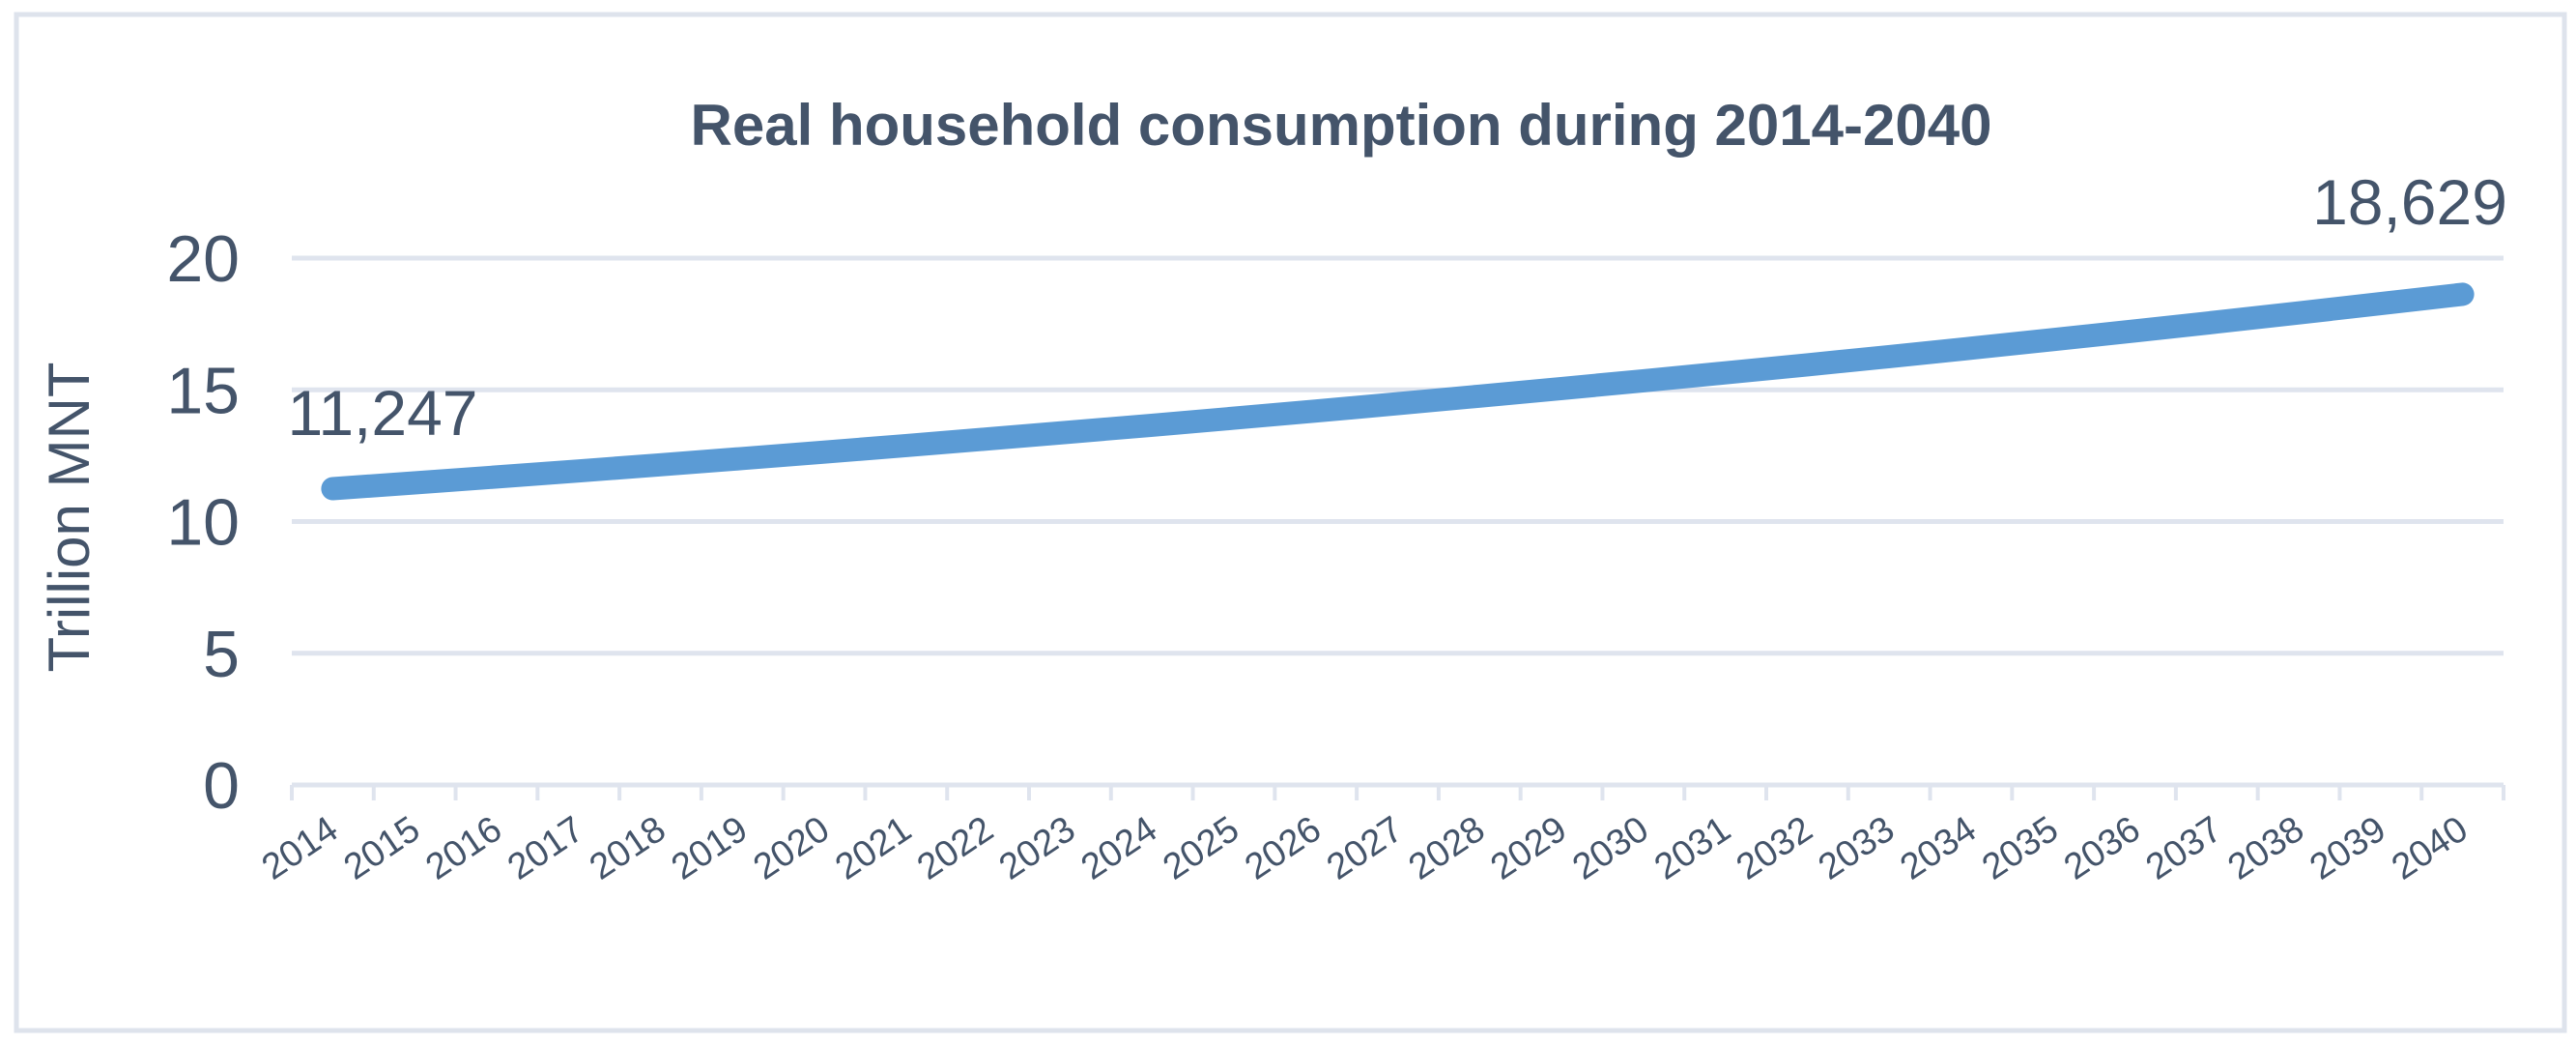  I want to click on x-axis-tick-label: 2016, so click(464, 848).